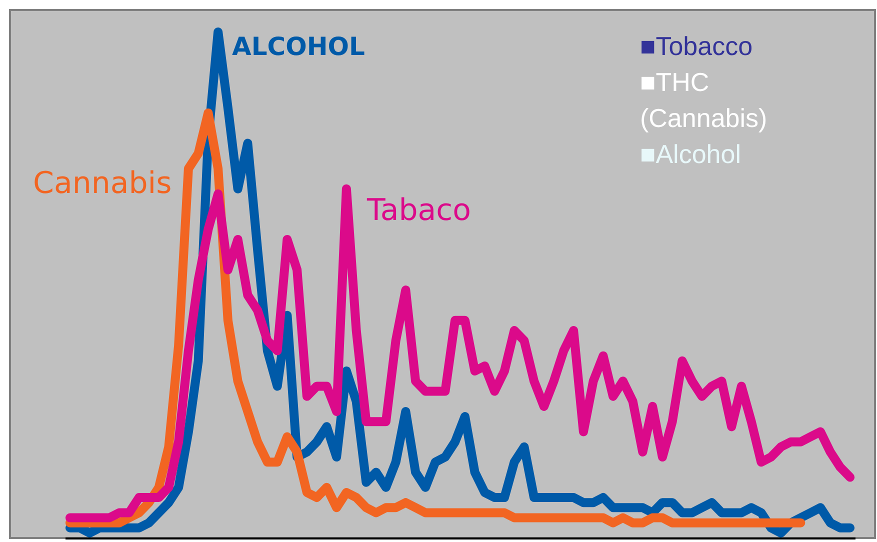  What do you see at coordinates (419, 210) in the screenshot?
I see `series-label: Tabaco` at bounding box center [419, 210].